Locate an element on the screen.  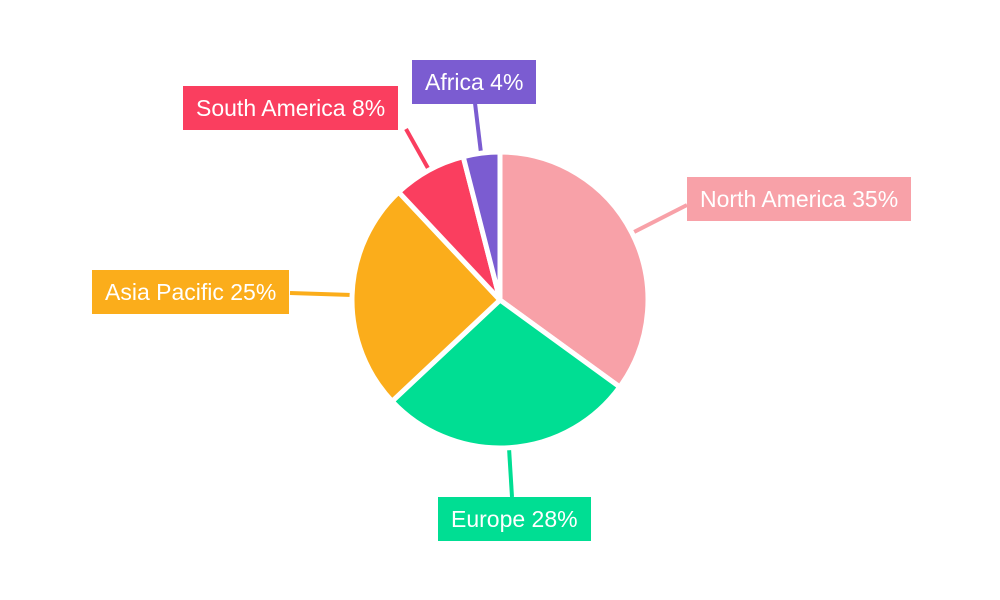
slice-label-asia-pacific: Asia Pacific 25% is located at coordinates (191, 292).